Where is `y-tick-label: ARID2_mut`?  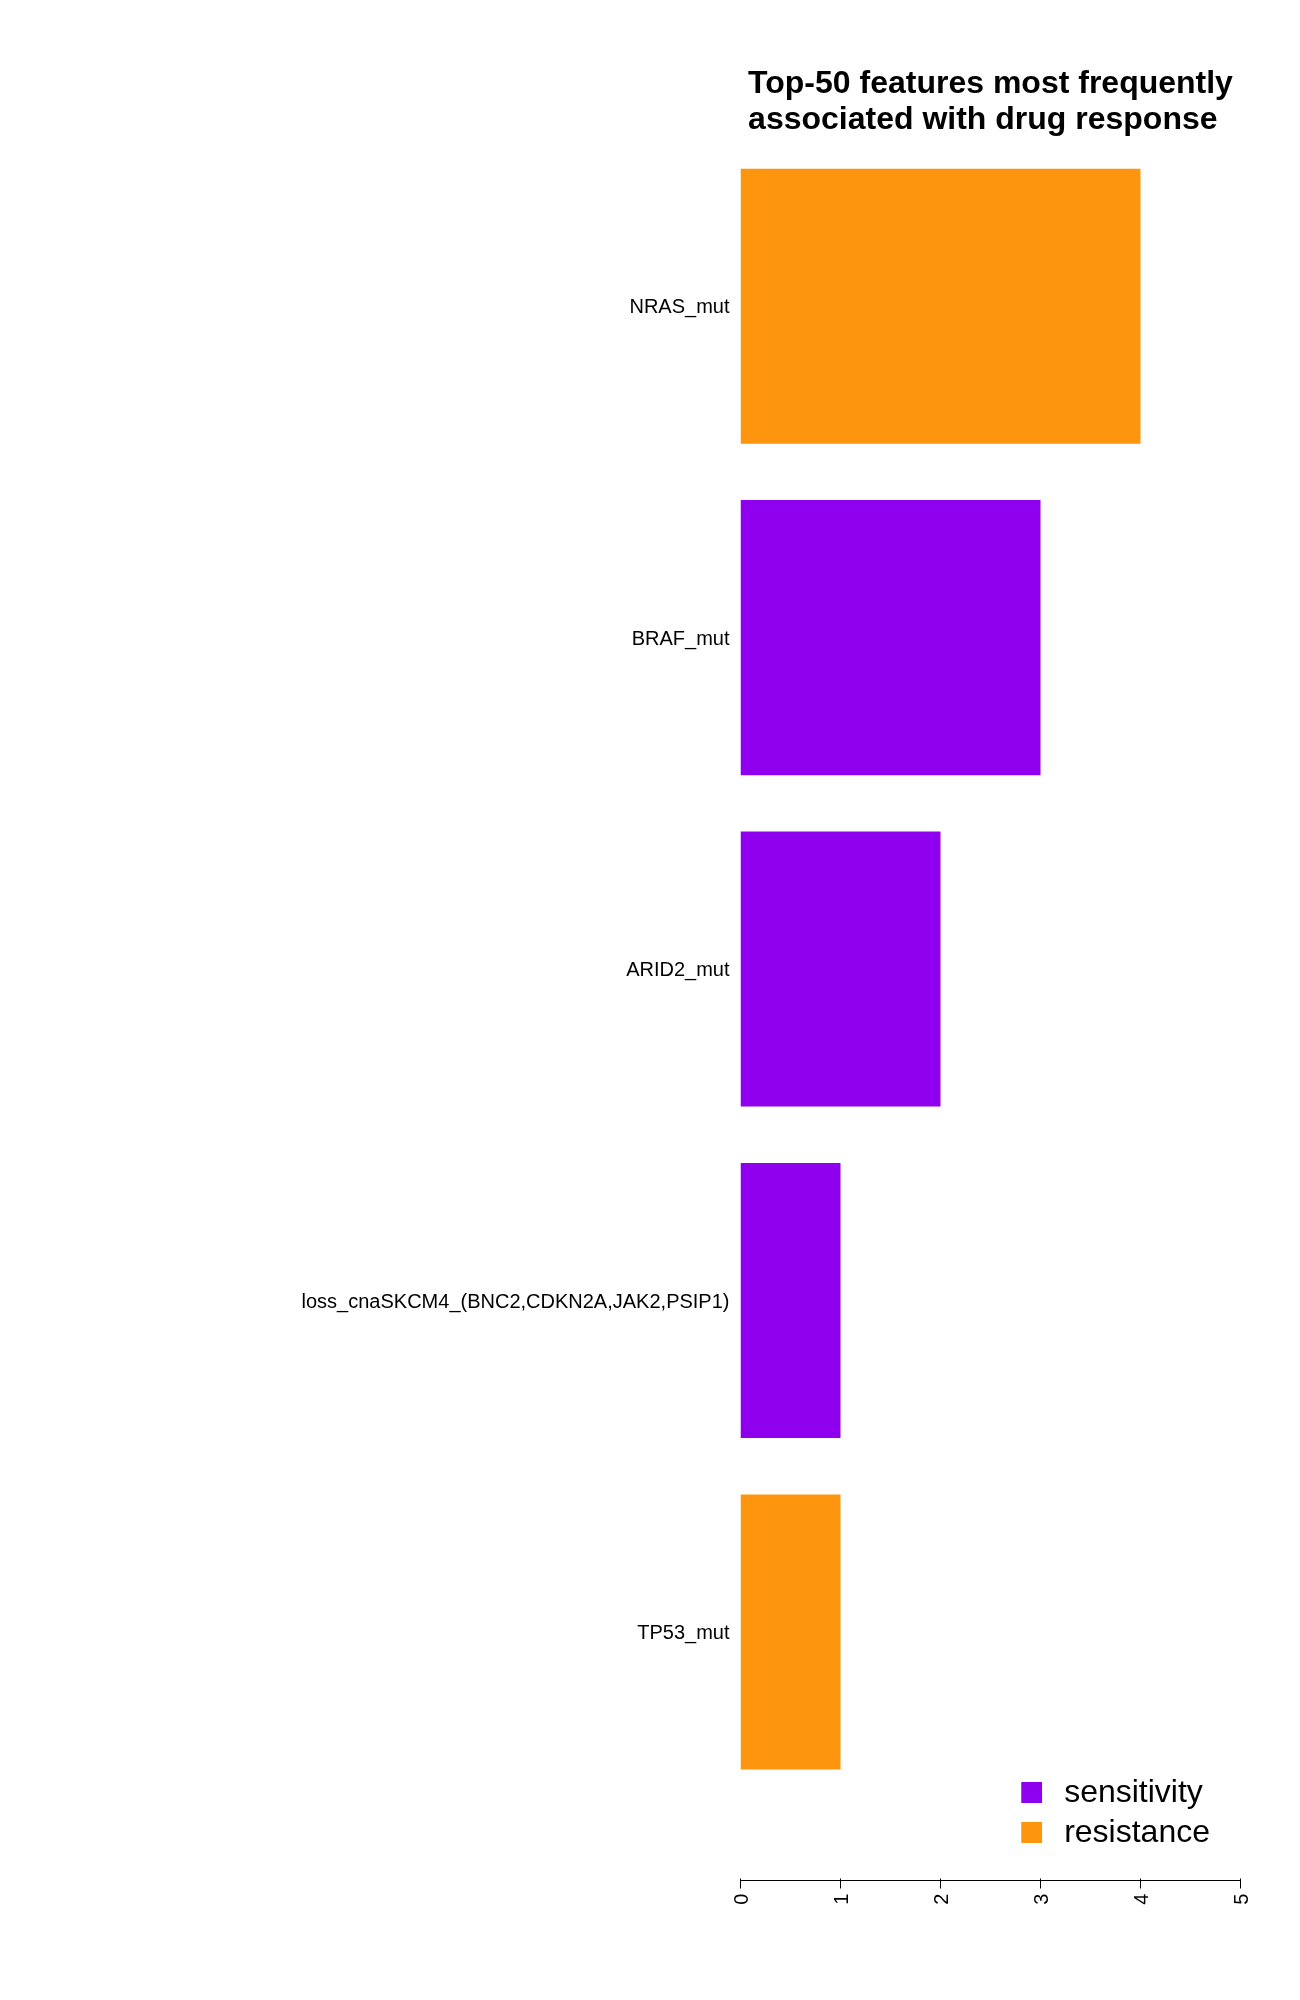
y-tick-label: ARID2_mut is located at coordinates (678, 970).